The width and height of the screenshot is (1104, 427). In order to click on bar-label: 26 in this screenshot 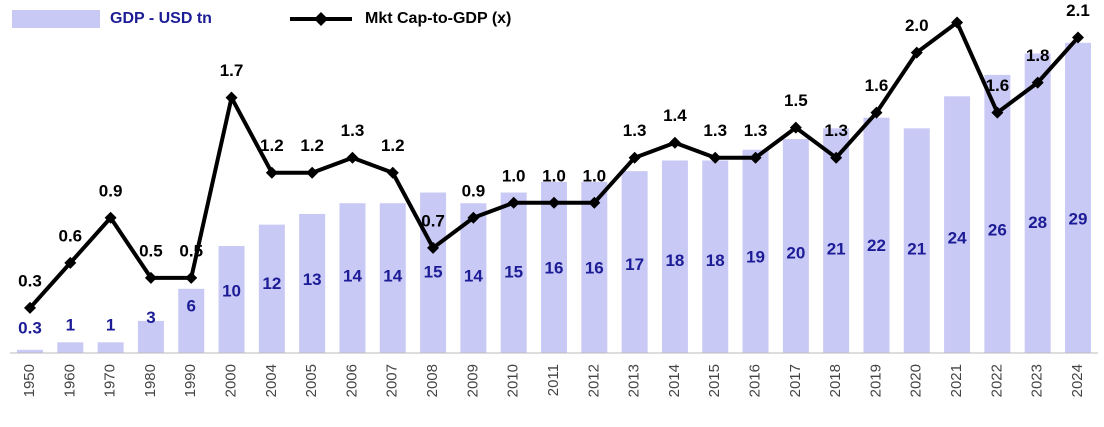, I will do `click(997, 230)`.